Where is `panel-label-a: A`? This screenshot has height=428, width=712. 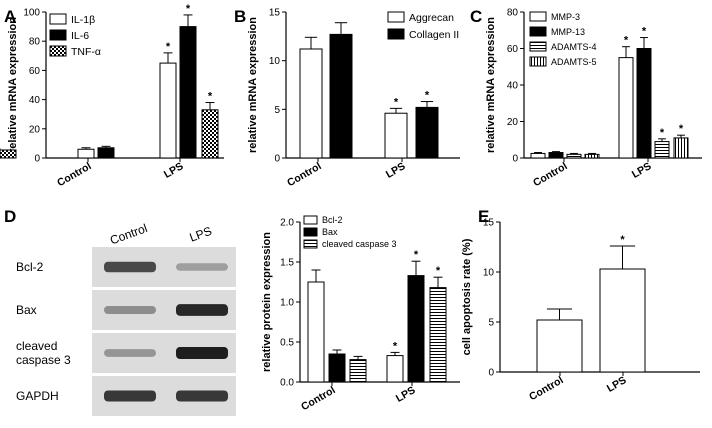 panel-label-a: A is located at coordinates (10, 16).